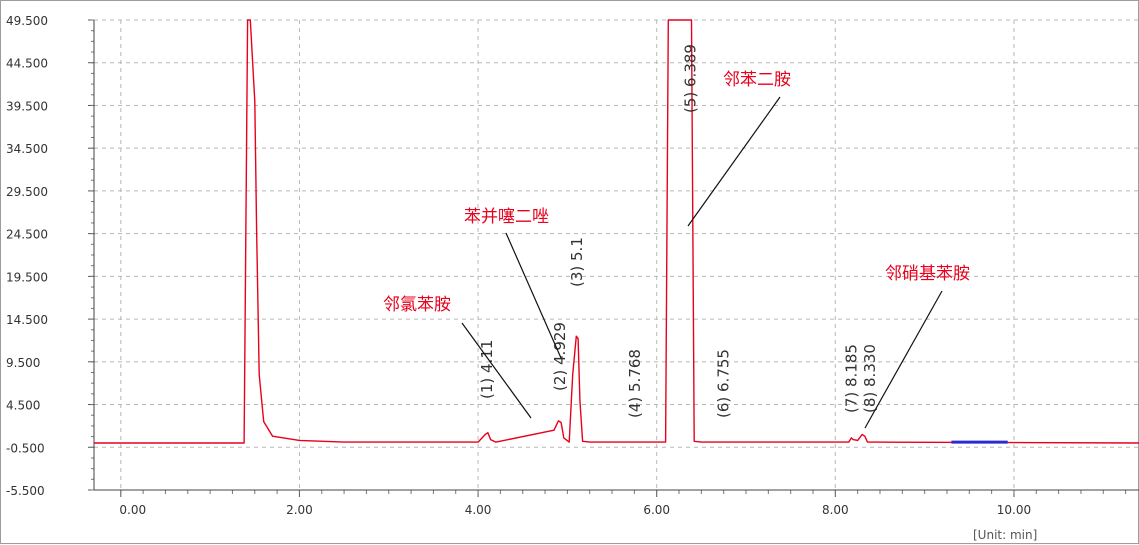 The image size is (1139, 545). Describe the element at coordinates (577, 262) in the screenshot. I see `peak-label: (3) 5.1` at that location.